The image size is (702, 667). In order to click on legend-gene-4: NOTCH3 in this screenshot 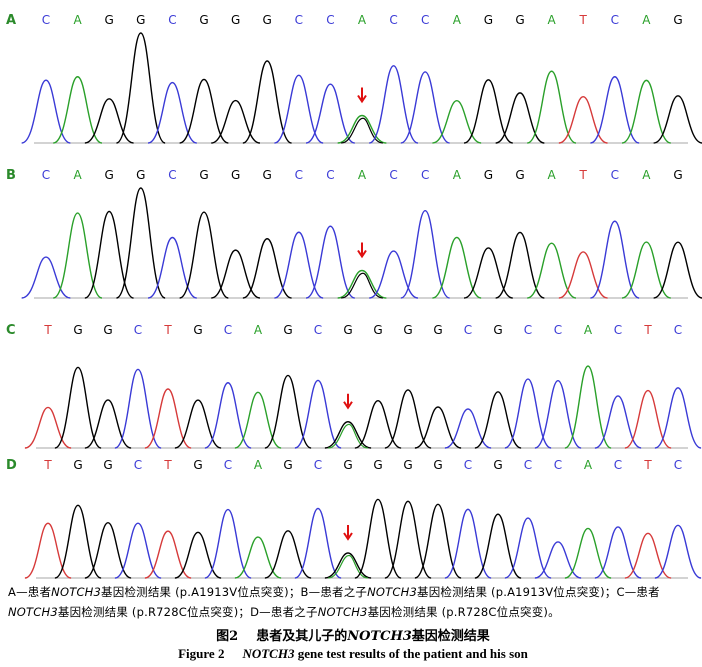, I will do `click(342, 612)`.